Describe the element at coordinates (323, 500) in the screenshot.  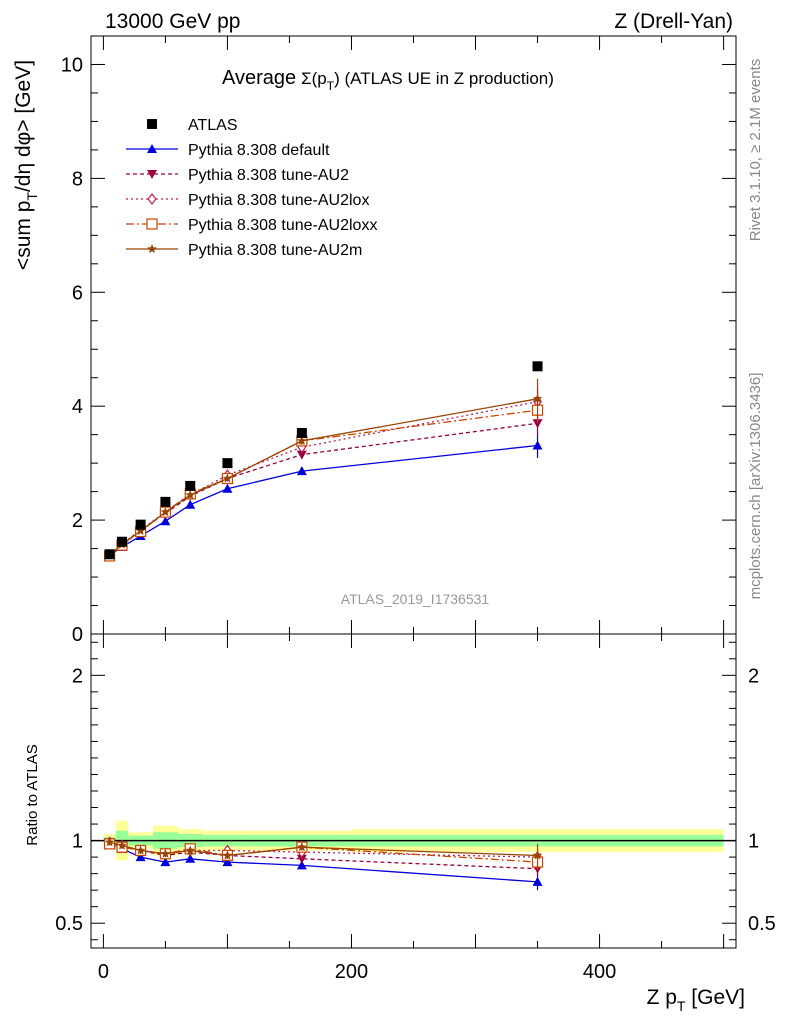
I see `series-line-default` at that location.